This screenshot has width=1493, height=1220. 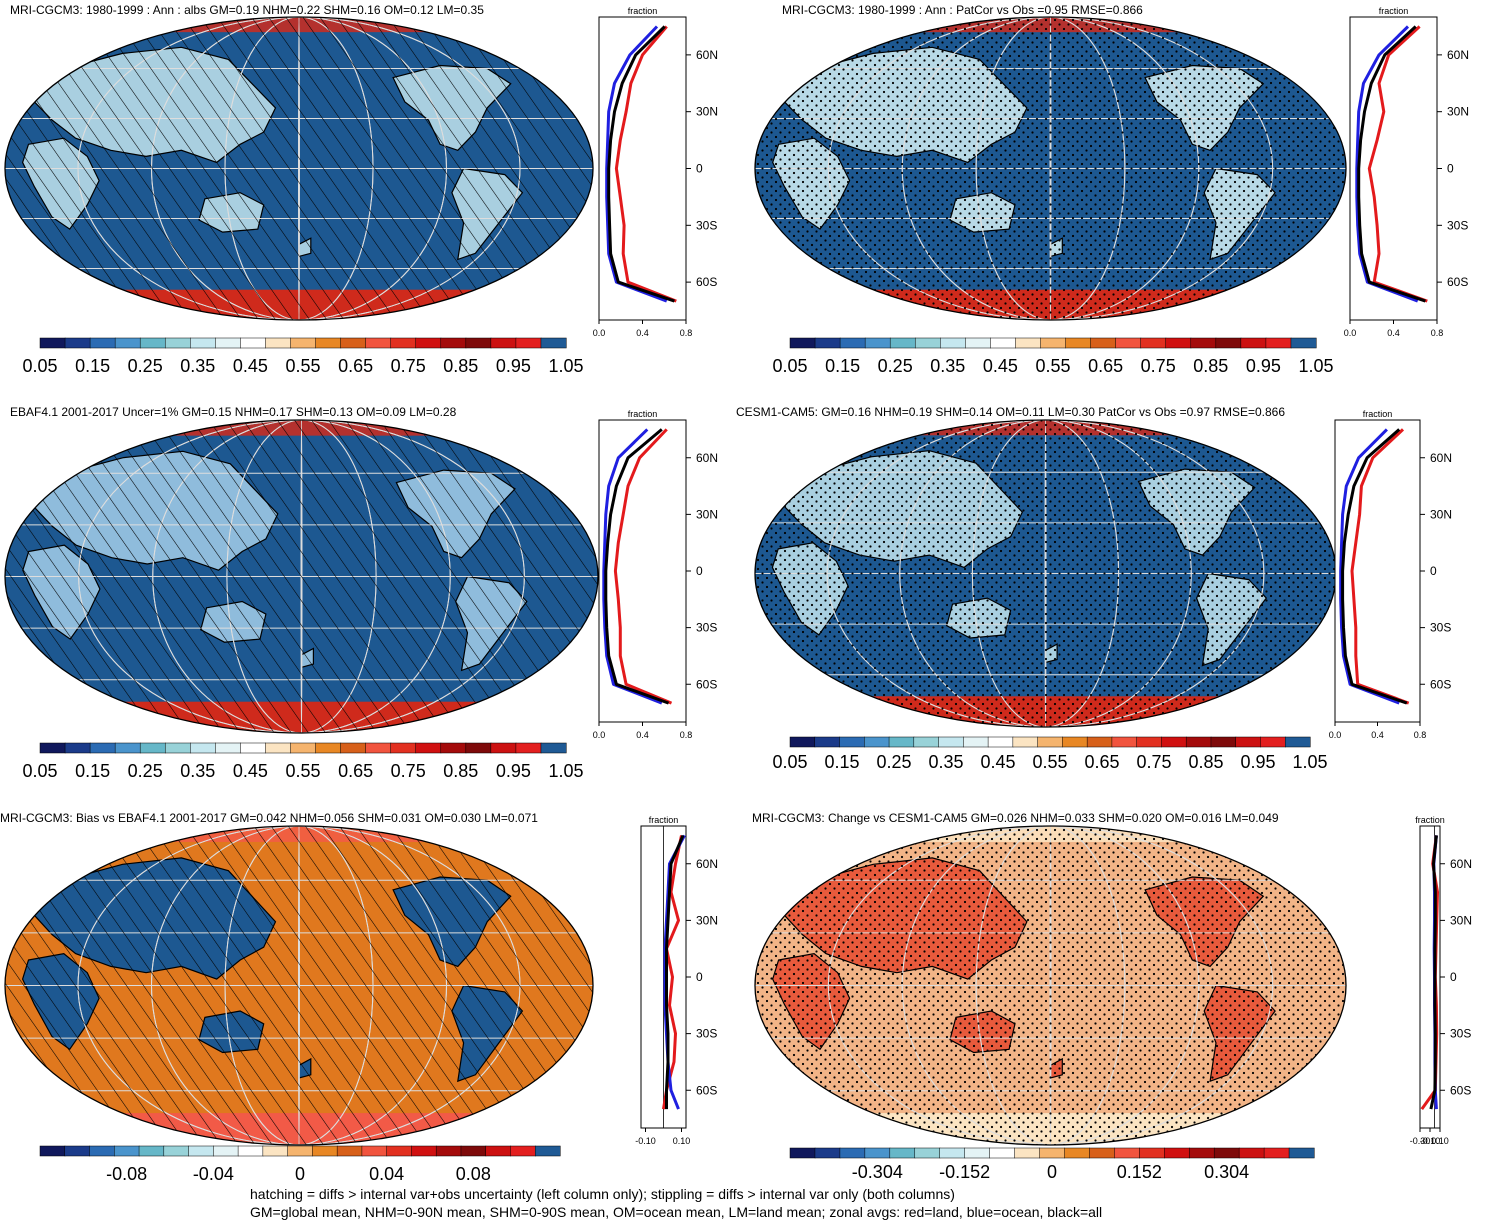 What do you see at coordinates (1460, 1090) in the screenshot?
I see `zonal-ytick-label: 60S` at bounding box center [1460, 1090].